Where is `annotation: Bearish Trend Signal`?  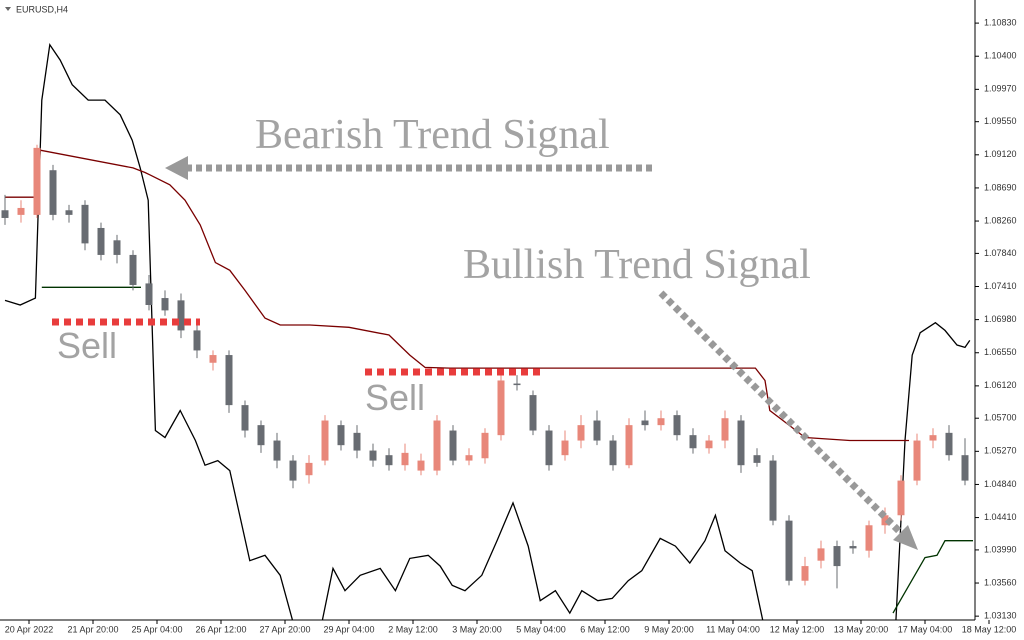
annotation: Bearish Trend Signal is located at coordinates (432, 135).